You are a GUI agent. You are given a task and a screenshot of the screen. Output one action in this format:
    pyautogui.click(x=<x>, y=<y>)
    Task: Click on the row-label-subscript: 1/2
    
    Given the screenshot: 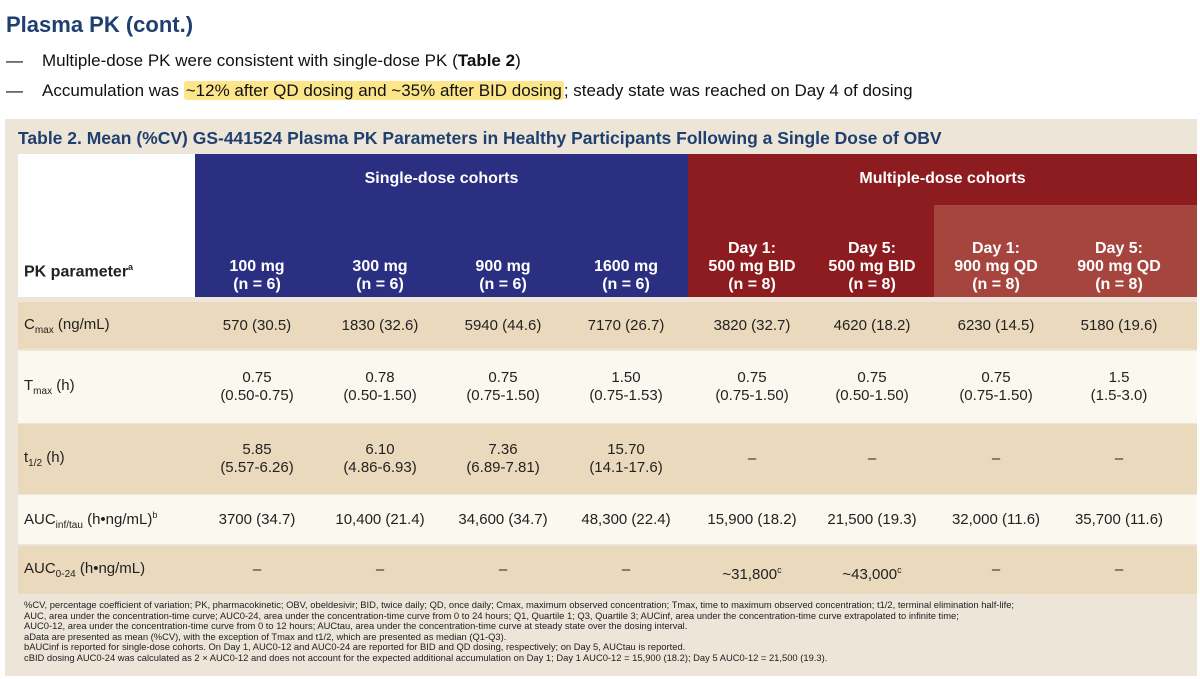 What is the action you would take?
    pyautogui.click(x=35, y=463)
    